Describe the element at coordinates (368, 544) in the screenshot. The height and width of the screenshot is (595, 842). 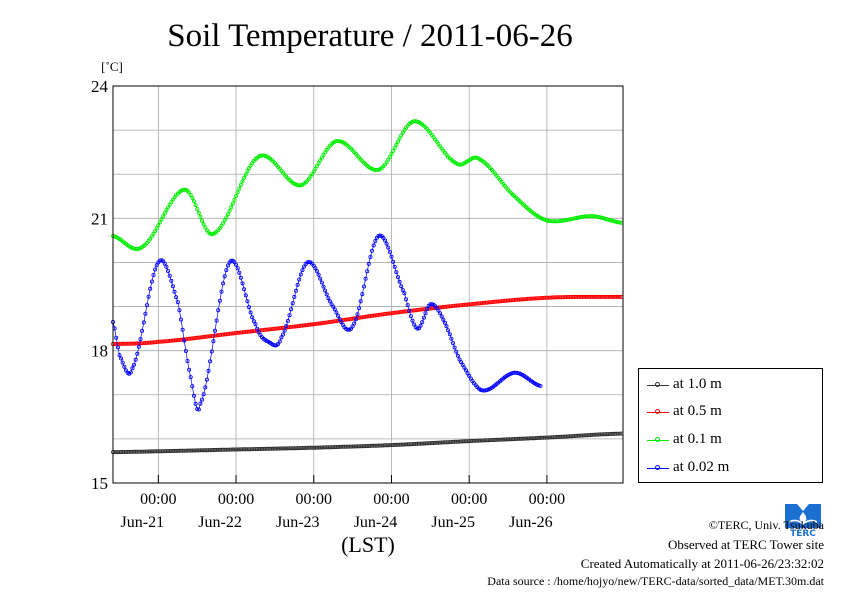
I see `x-axis-label: (LST)` at that location.